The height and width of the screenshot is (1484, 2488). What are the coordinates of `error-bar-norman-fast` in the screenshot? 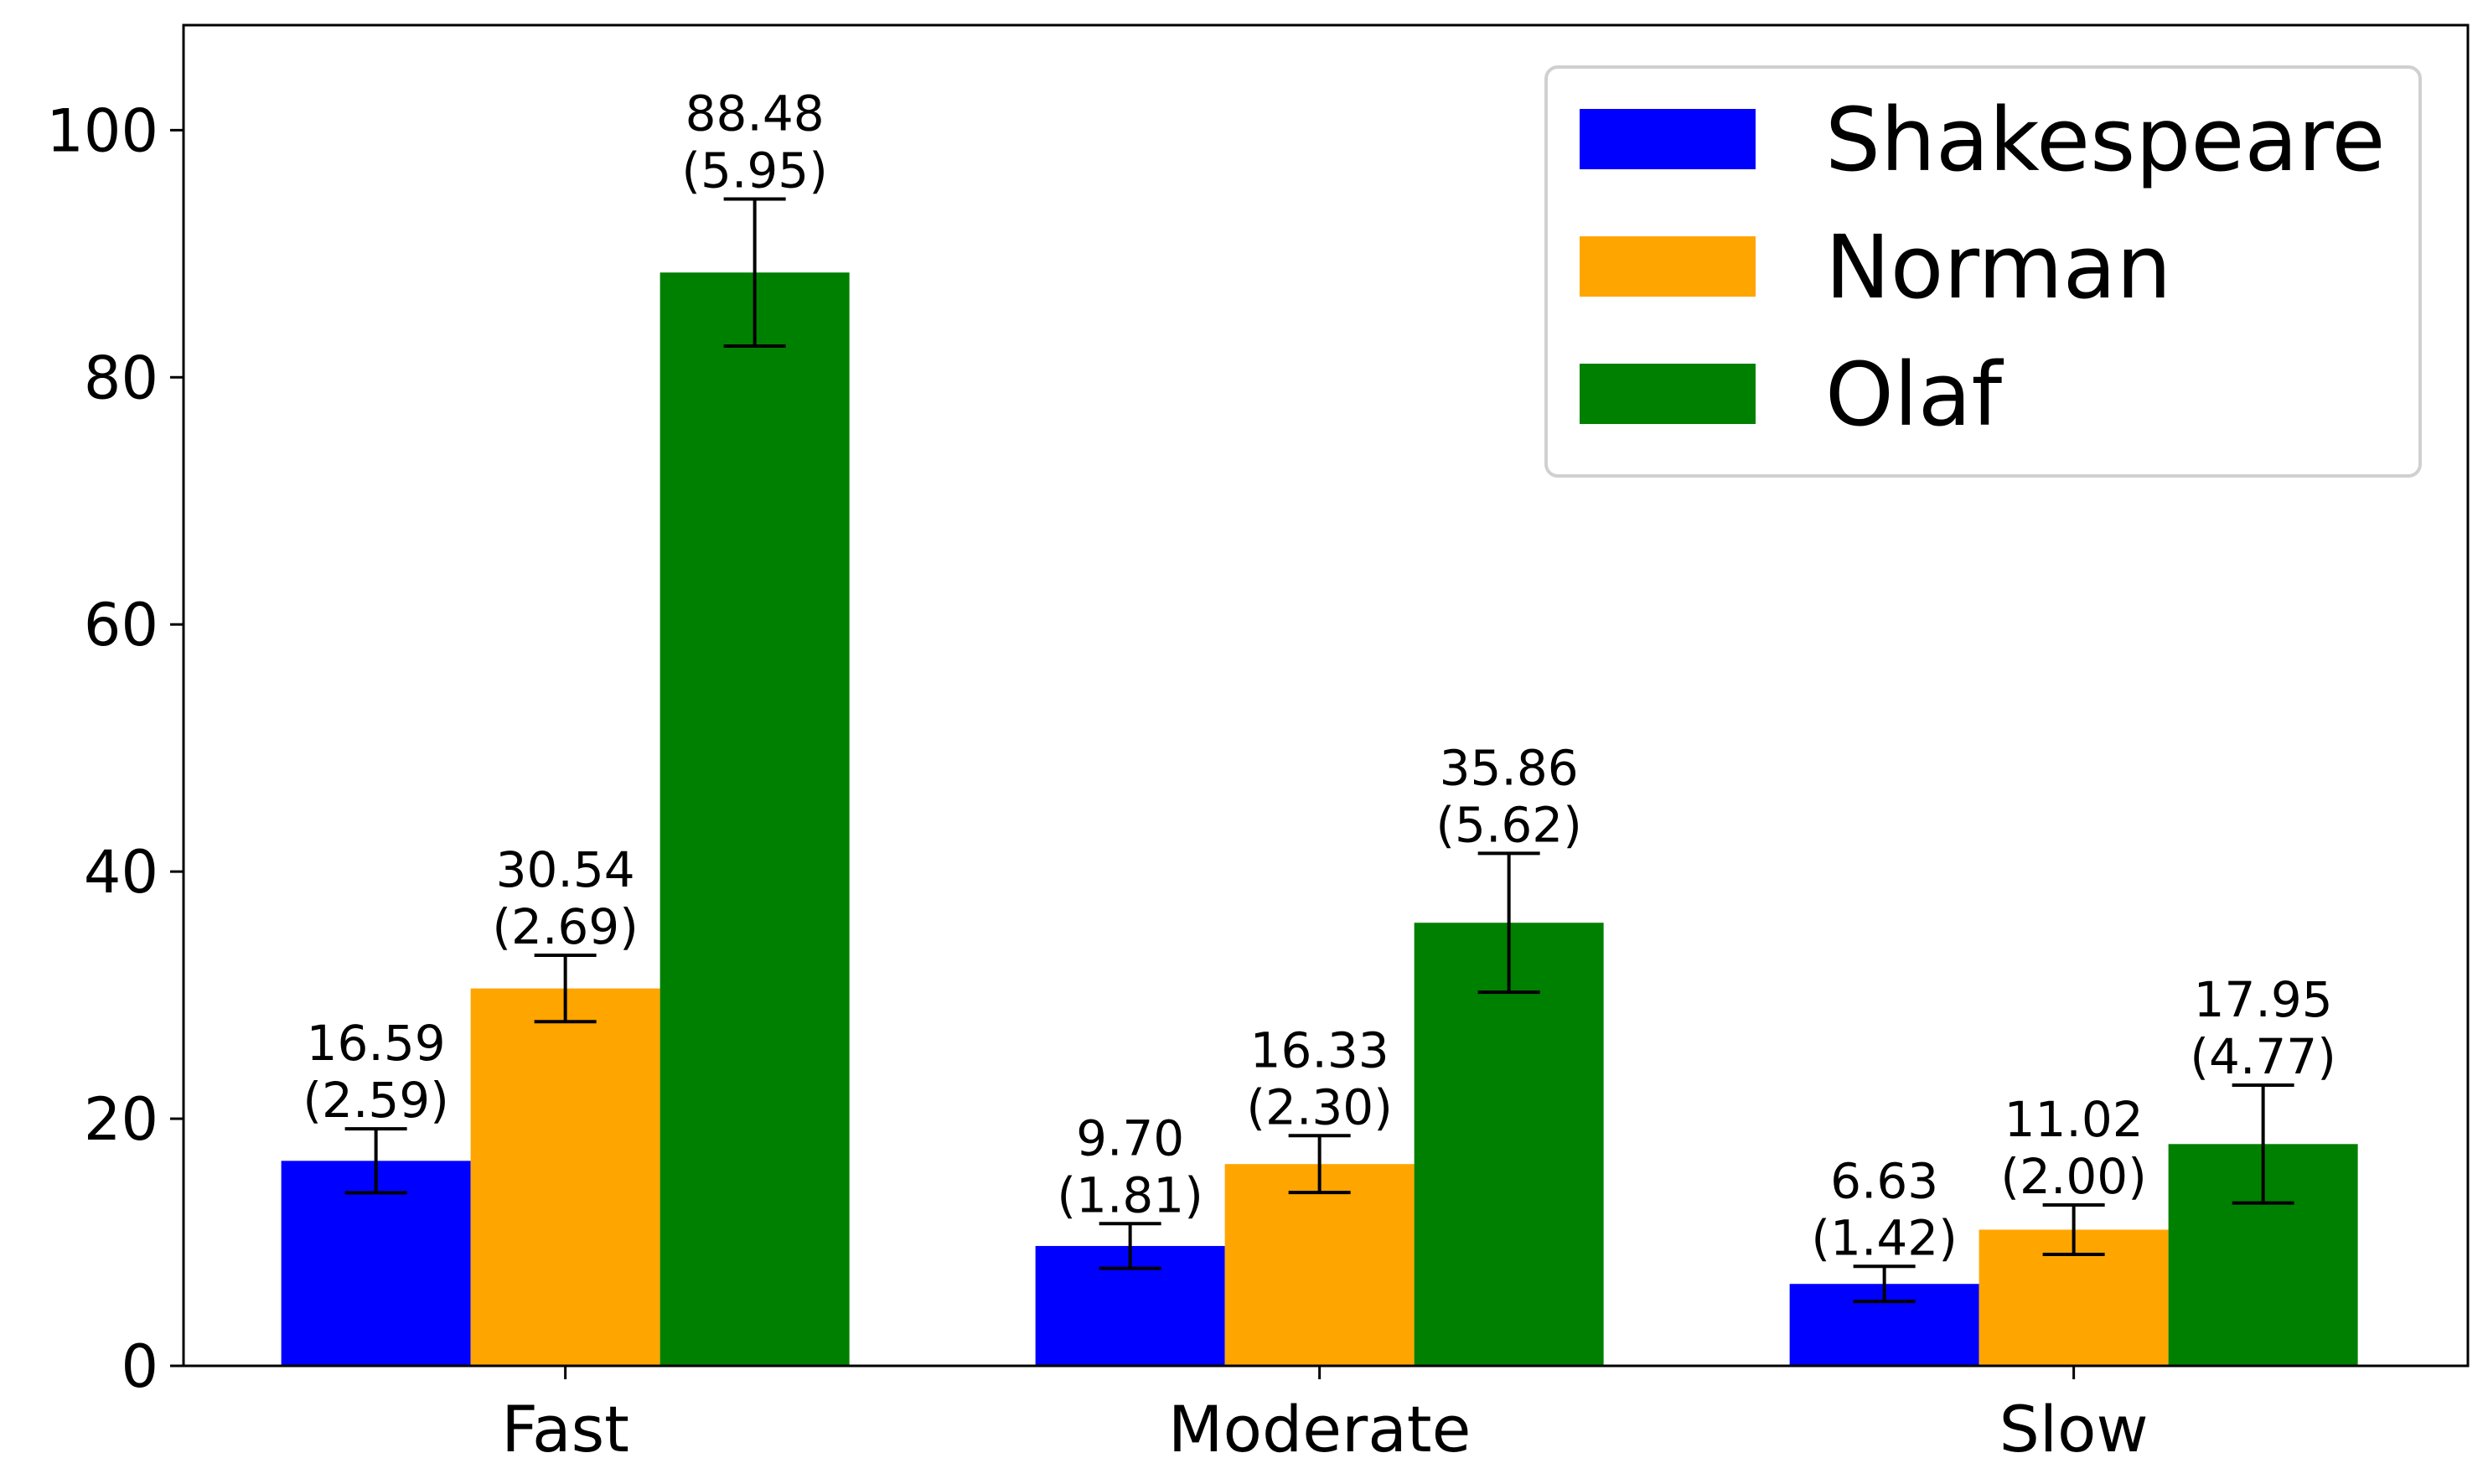 It's located at (565, 989).